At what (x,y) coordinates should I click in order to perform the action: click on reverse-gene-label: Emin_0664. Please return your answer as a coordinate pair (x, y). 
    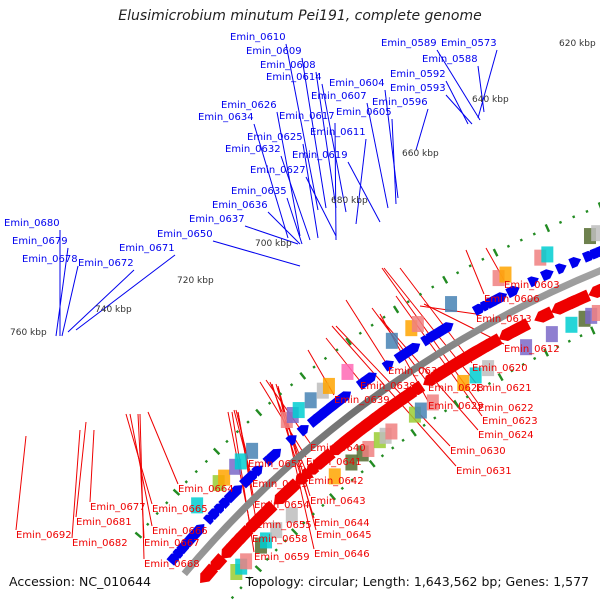
    Looking at the image, I should click on (206, 489).